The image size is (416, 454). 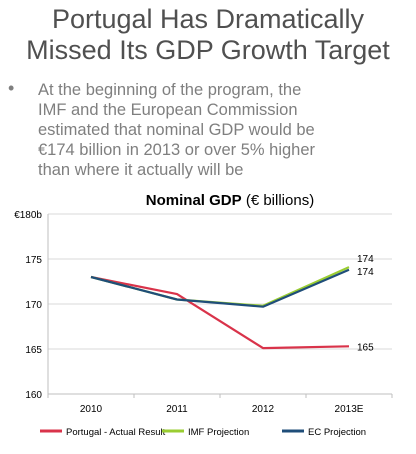 I want to click on legend-label: EC Projection, so click(x=337, y=432).